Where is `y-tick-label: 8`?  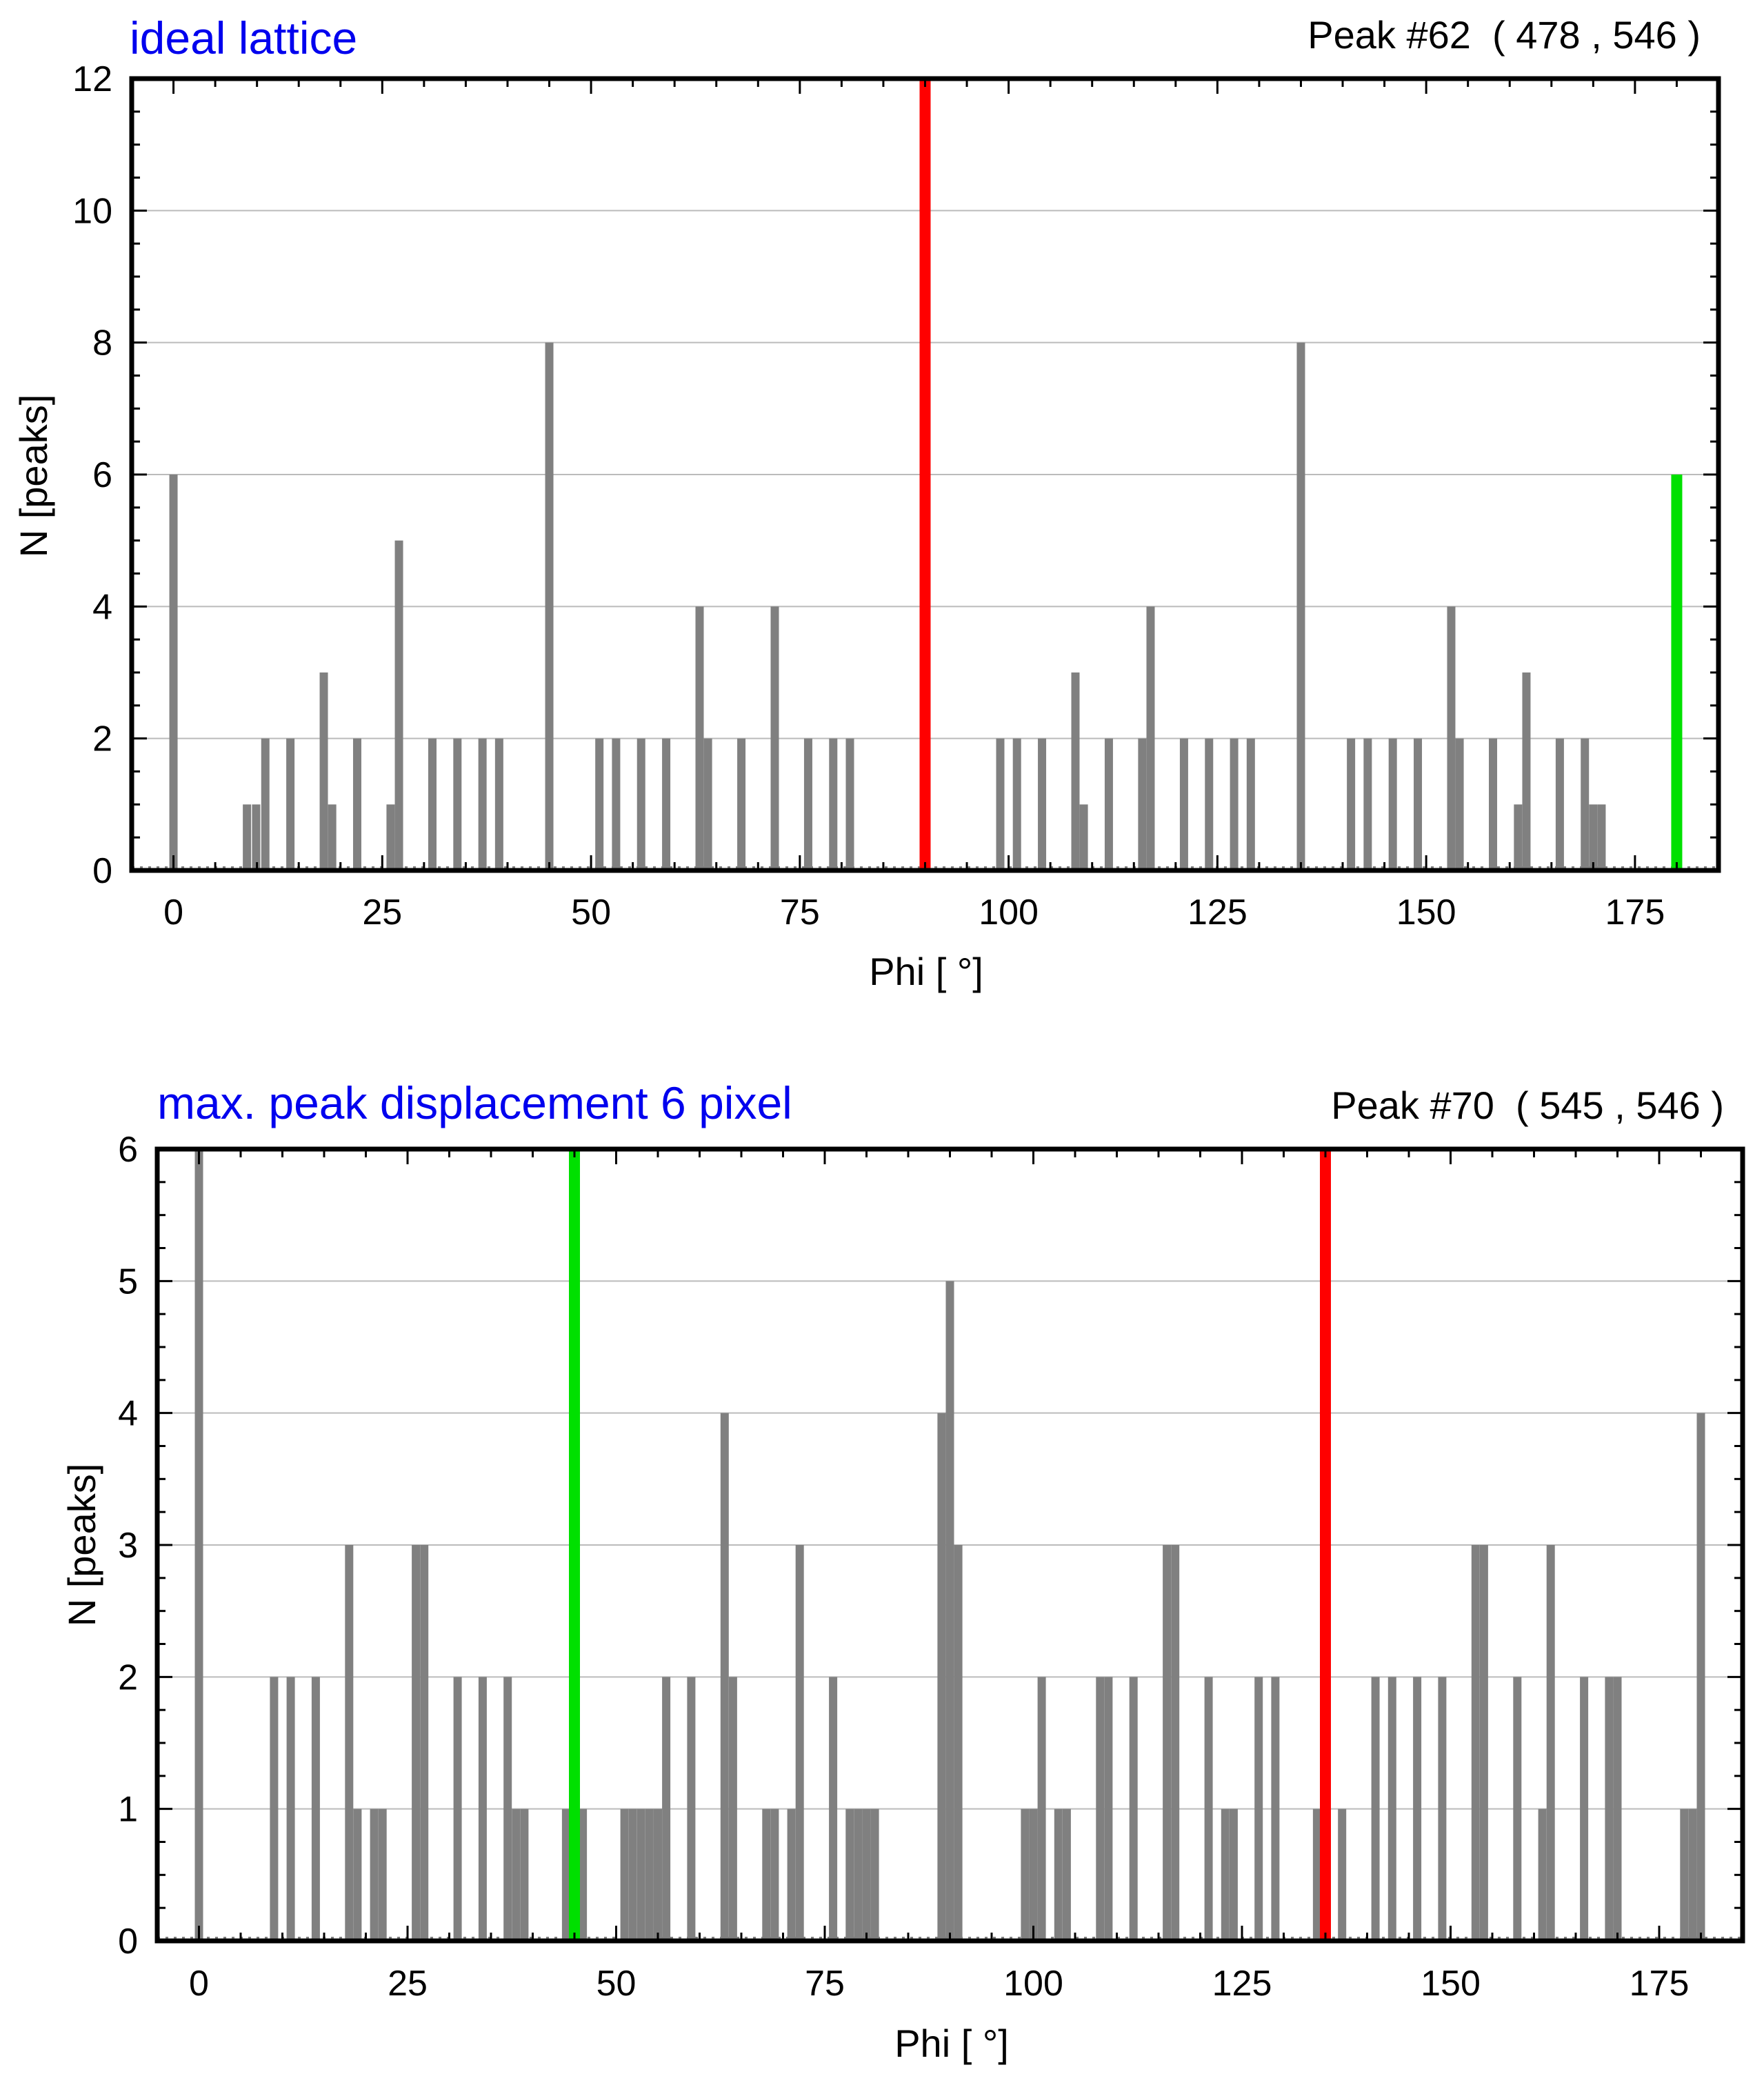 y-tick-label: 8 is located at coordinates (102, 343).